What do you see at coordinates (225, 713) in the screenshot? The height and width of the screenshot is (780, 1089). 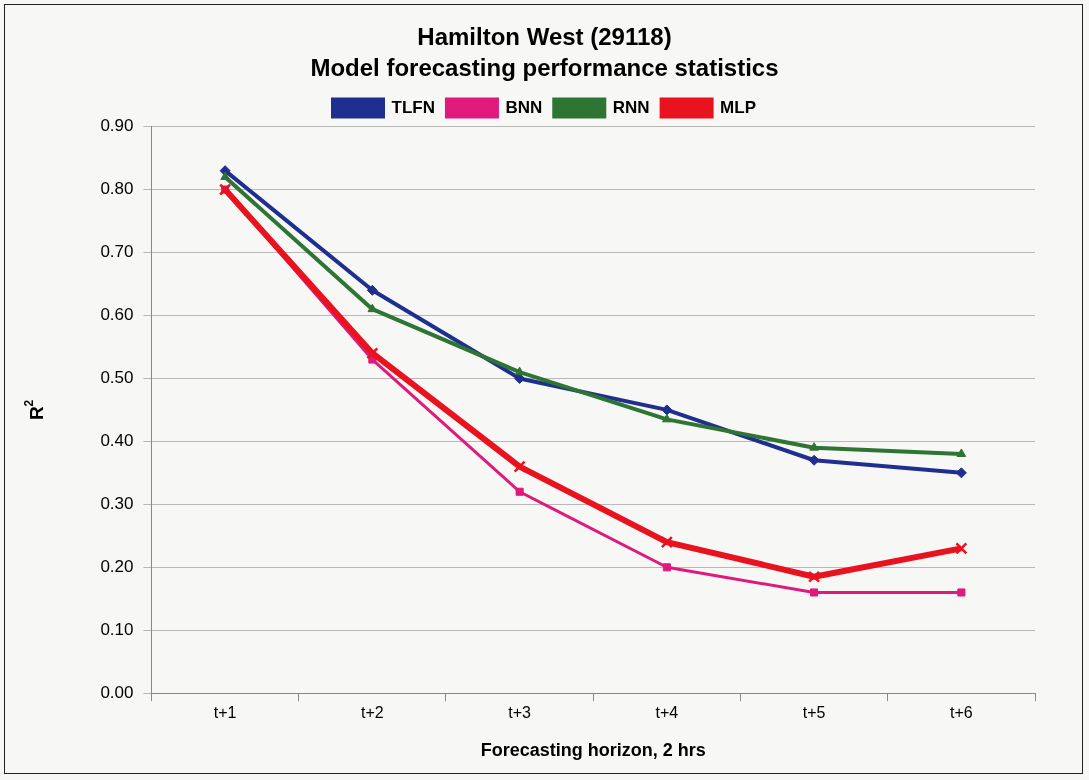 I see `x-tick-label: t+1` at bounding box center [225, 713].